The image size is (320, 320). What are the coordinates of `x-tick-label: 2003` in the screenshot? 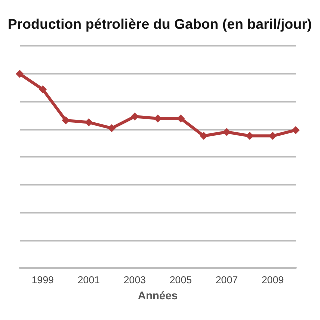 It's located at (135, 281).